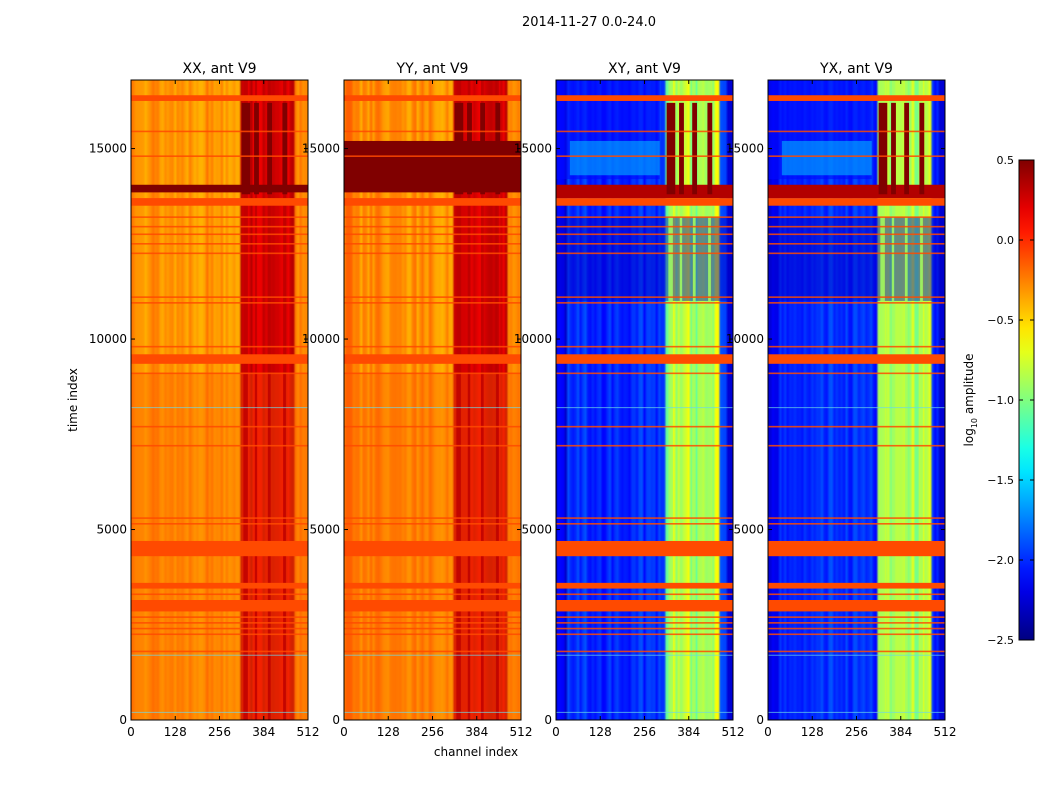 The height and width of the screenshot is (800, 1050). I want to click on colorbar-tick-label: 0.5, so click(1006, 160).